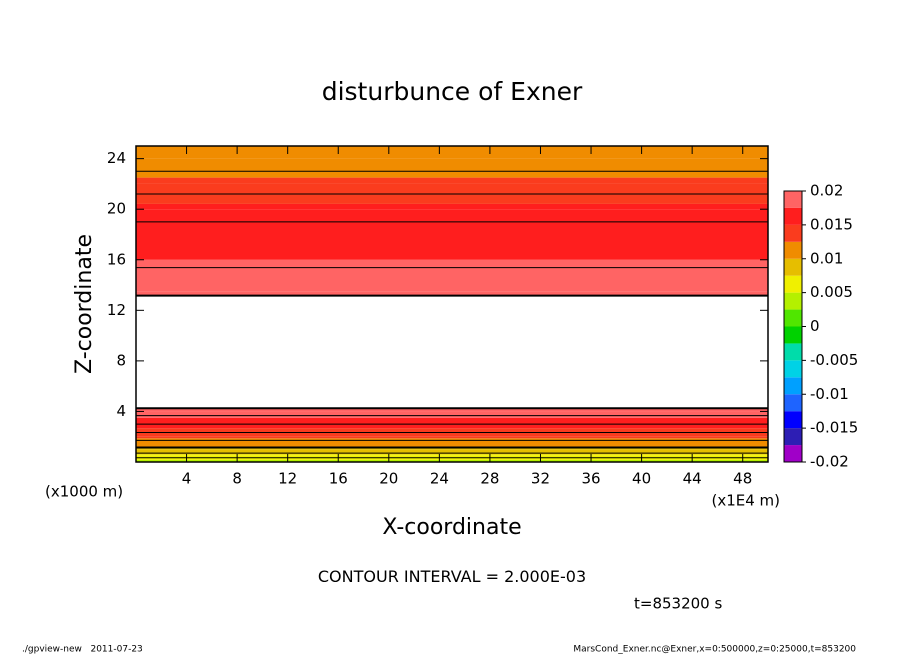  I want to click on y-tick-label: 12, so click(116, 310).